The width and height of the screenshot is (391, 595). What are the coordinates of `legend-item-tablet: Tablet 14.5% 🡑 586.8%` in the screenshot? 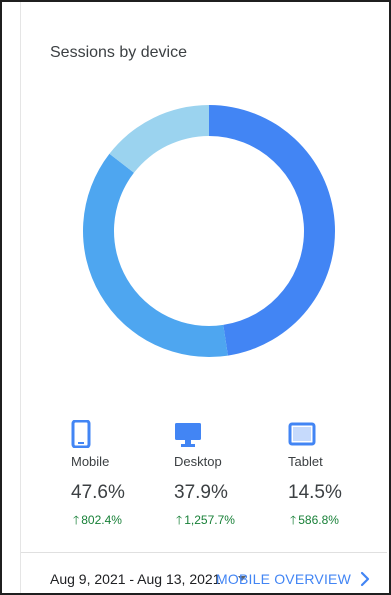 It's located at (339, 473).